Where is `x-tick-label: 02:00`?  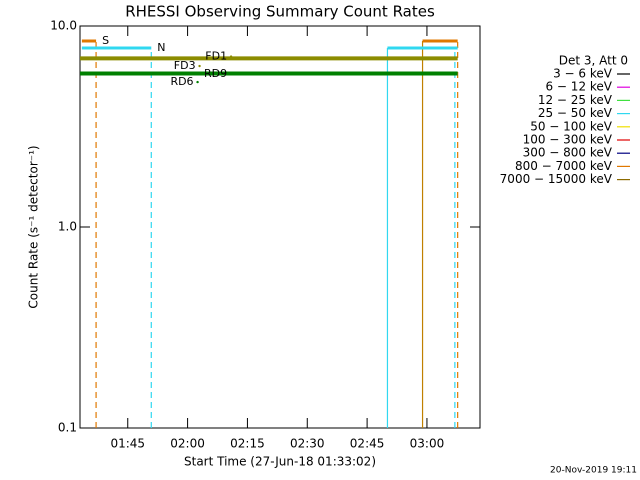 x-tick-label: 02:00 is located at coordinates (187, 444).